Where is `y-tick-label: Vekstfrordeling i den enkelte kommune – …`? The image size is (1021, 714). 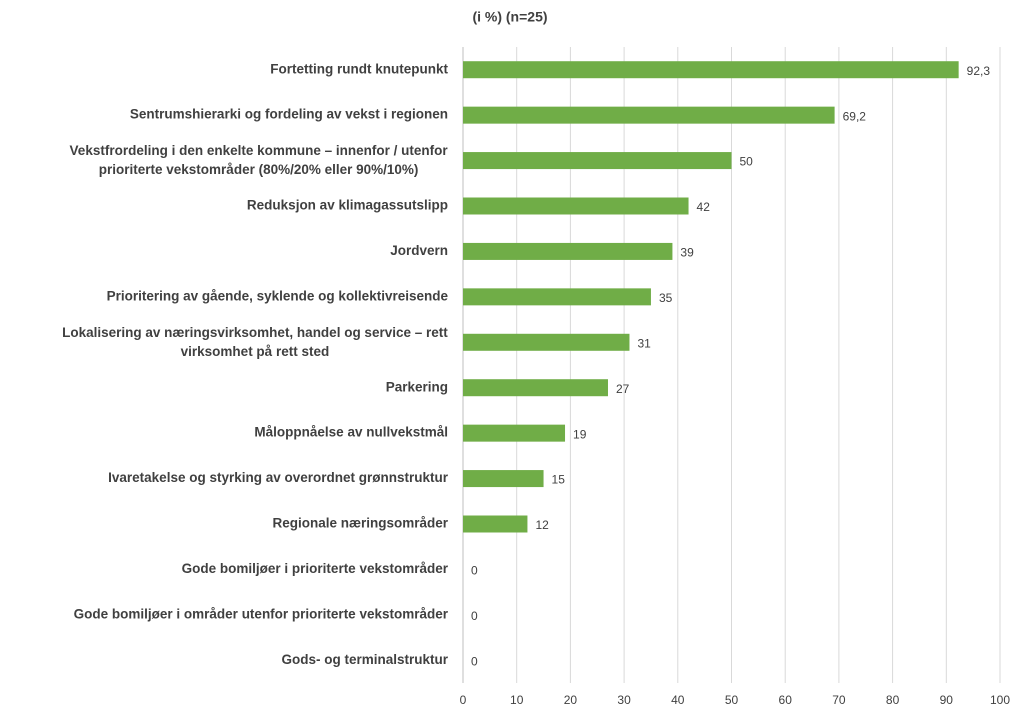
y-tick-label: Vekstfrordeling i den enkelte kommune – … is located at coordinates (259, 160).